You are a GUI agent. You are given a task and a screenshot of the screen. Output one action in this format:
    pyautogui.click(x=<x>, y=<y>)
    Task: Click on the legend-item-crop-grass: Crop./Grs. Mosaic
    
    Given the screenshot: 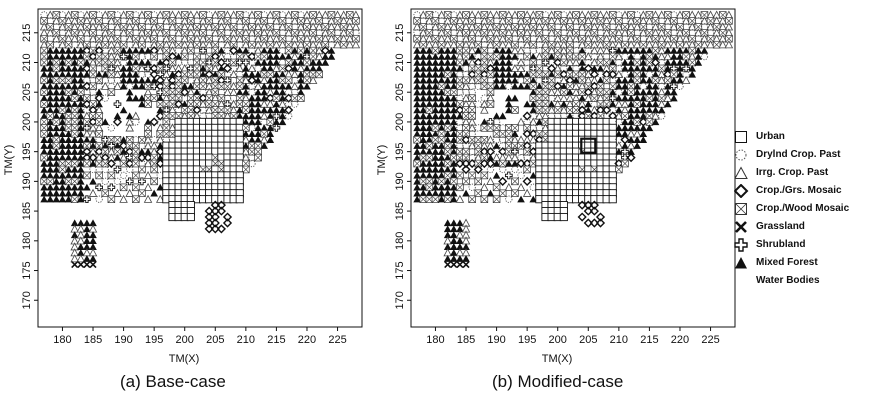 What is the action you would take?
    pyautogui.click(x=809, y=191)
    